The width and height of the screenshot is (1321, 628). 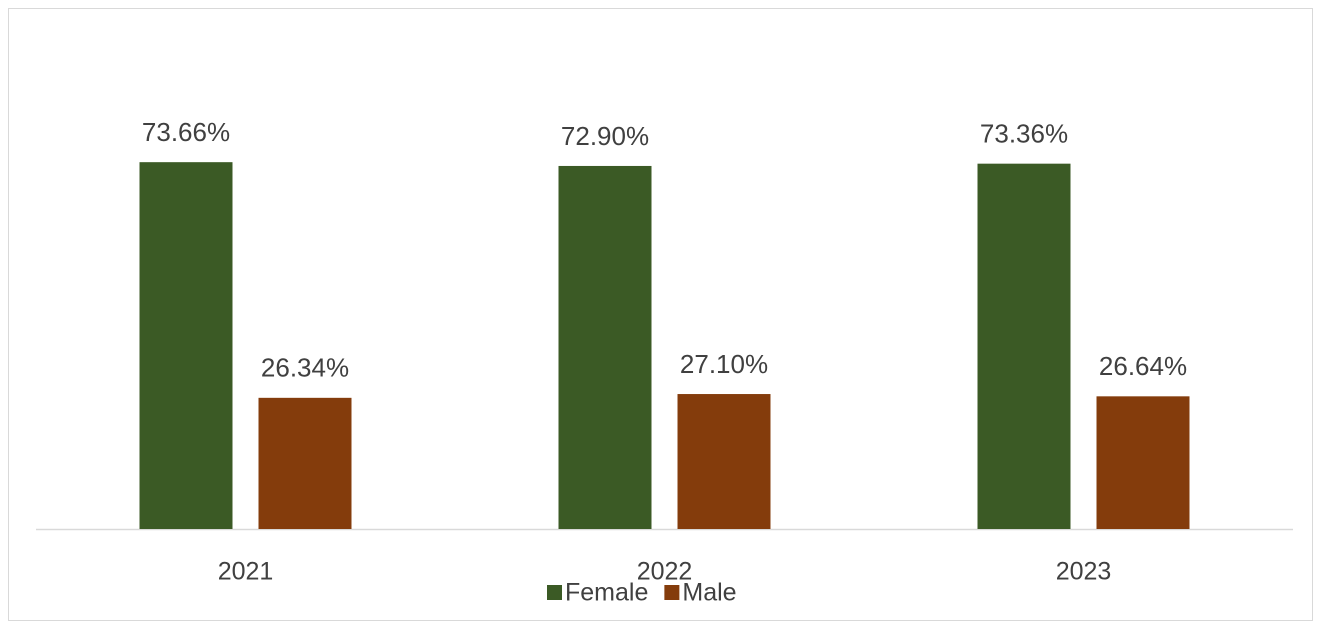 I want to click on data-label: 26.64%, so click(x=1143, y=366).